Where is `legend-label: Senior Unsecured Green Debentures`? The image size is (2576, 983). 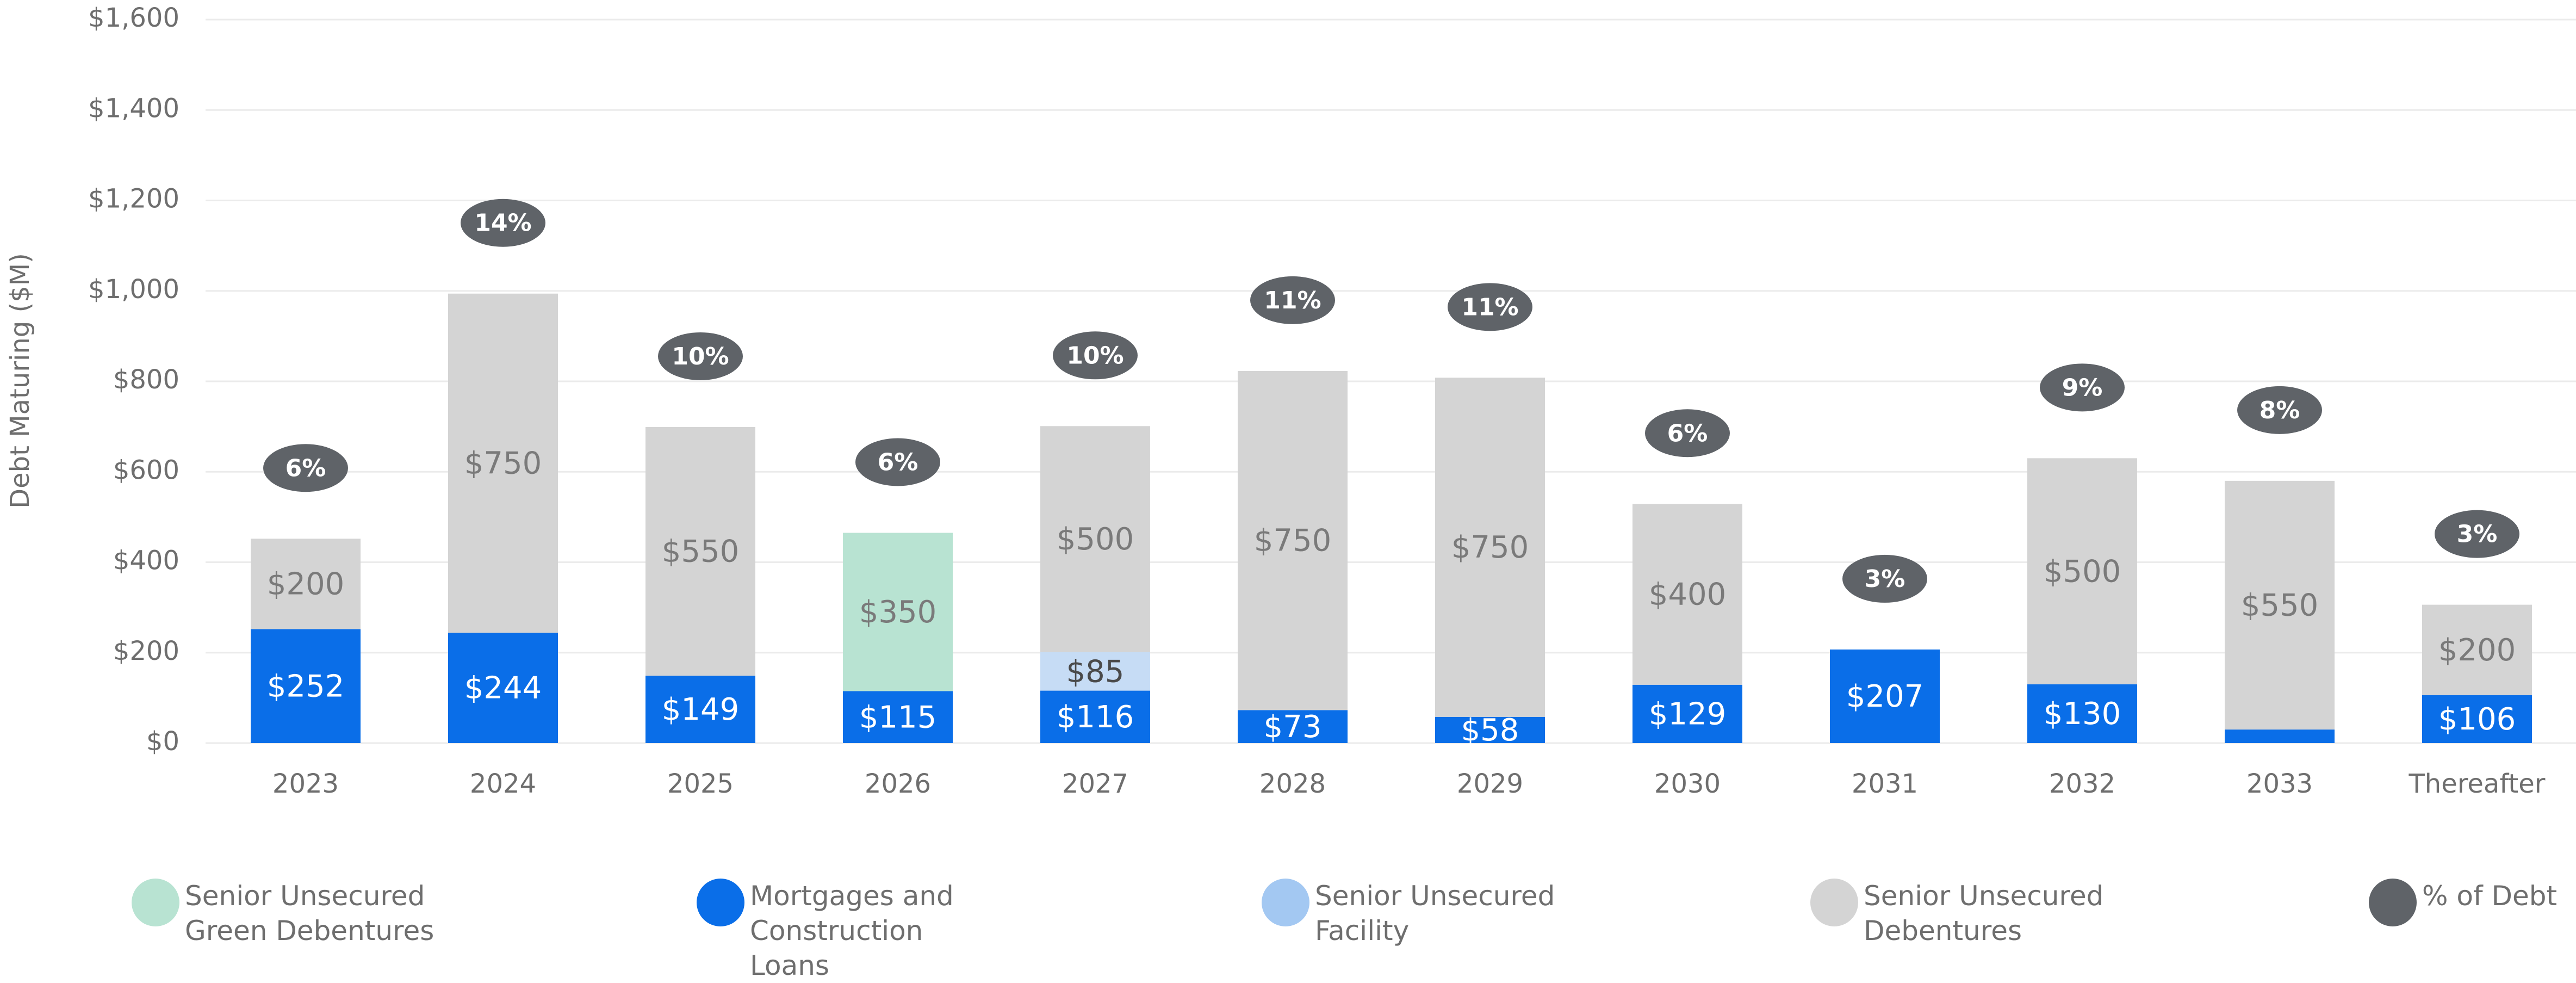
legend-label: Senior Unsecured Green Debentures is located at coordinates (309, 913).